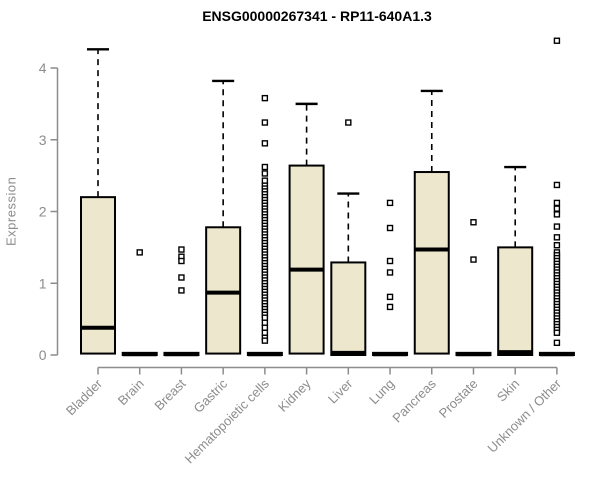 Image resolution: width=600 pixels, height=500 pixels. Describe the element at coordinates (508, 390) in the screenshot. I see `x-category-label: Skin` at that location.